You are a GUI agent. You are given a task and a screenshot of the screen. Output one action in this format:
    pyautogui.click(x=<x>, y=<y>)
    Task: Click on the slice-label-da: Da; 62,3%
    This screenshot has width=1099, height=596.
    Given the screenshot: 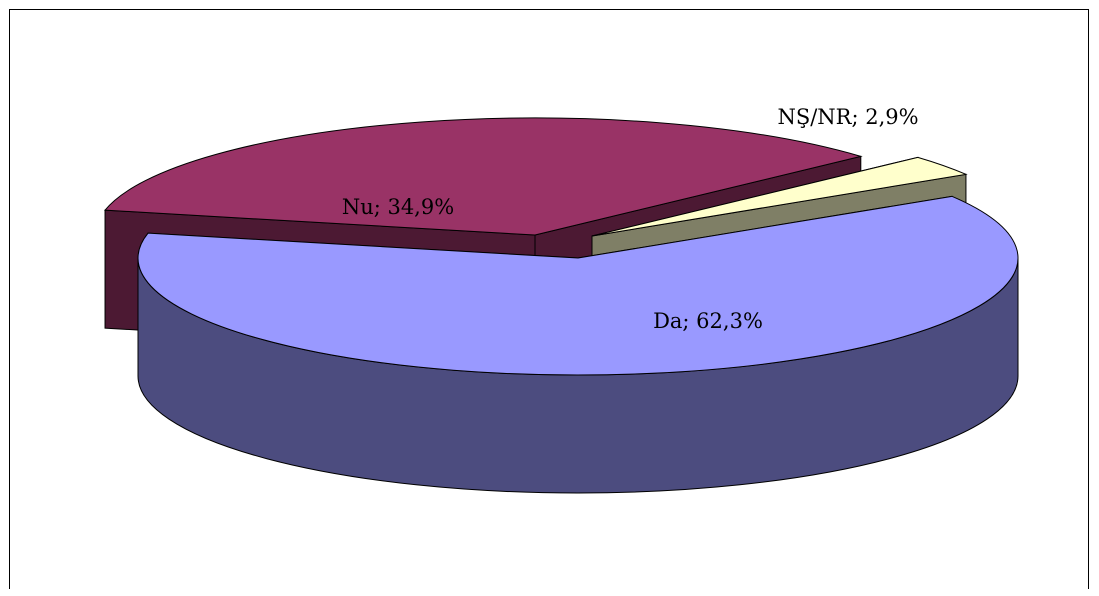 What is the action you would take?
    pyautogui.click(x=708, y=321)
    